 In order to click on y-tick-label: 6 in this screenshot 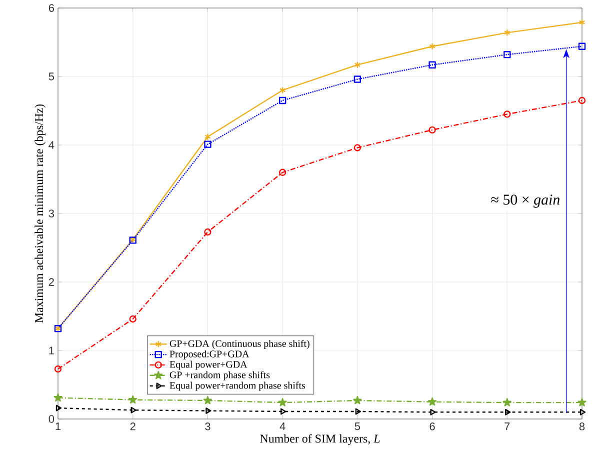, I will do `click(51, 8)`.